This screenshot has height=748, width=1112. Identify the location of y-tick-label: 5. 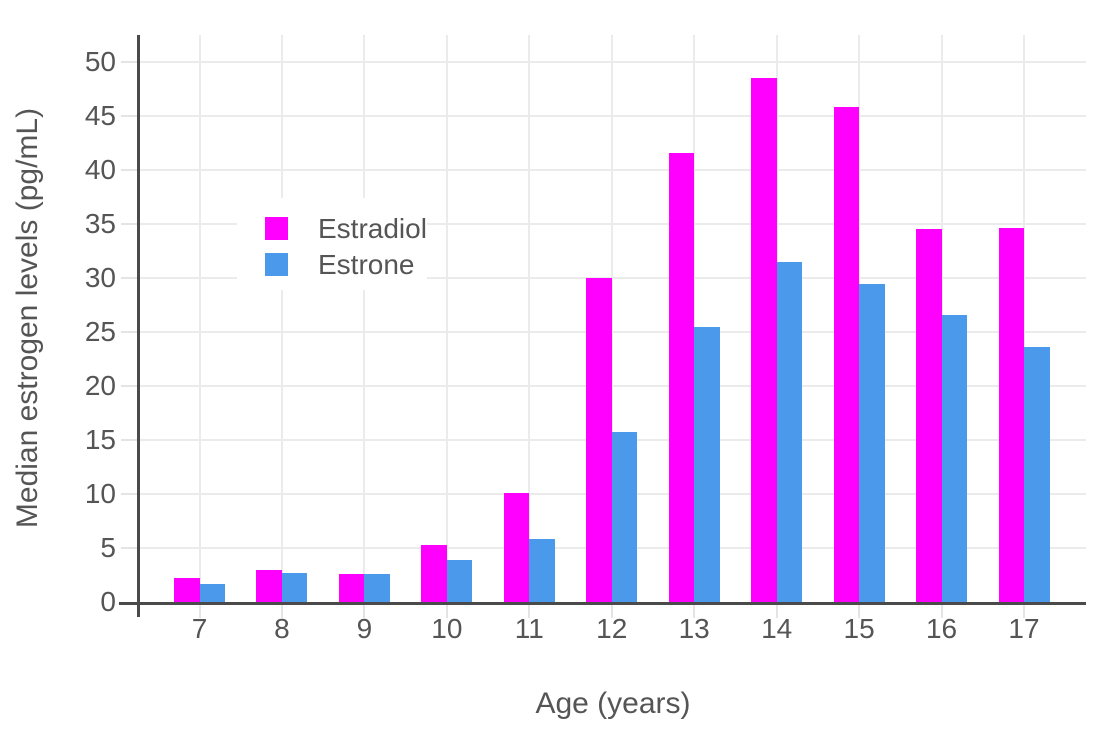
(108, 547).